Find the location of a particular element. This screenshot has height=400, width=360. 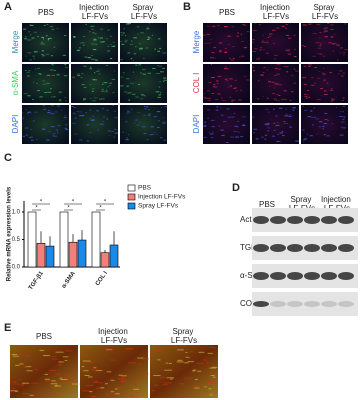

row-label: α-SMA is located at coordinates (15, 82).